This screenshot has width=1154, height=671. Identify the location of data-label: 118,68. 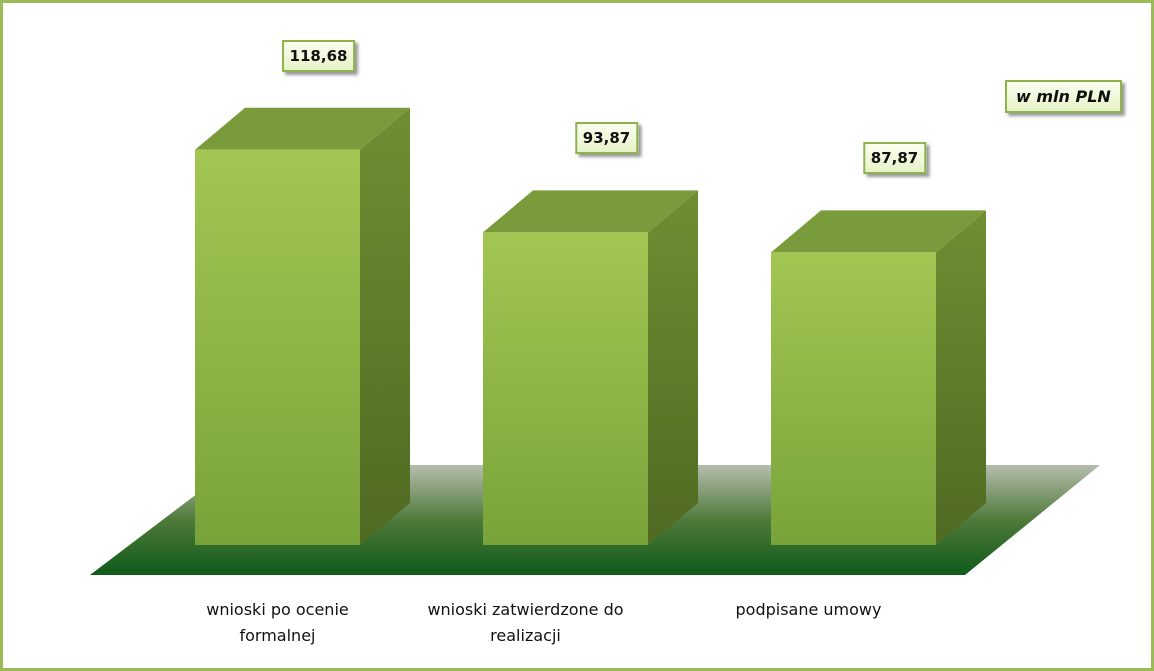
(318, 55).